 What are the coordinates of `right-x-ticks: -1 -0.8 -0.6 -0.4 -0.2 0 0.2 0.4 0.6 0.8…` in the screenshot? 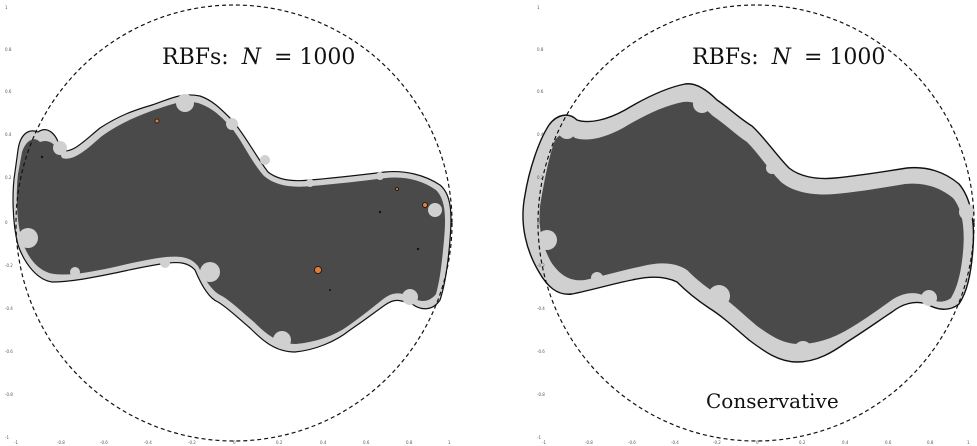 It's located at (756, 442).